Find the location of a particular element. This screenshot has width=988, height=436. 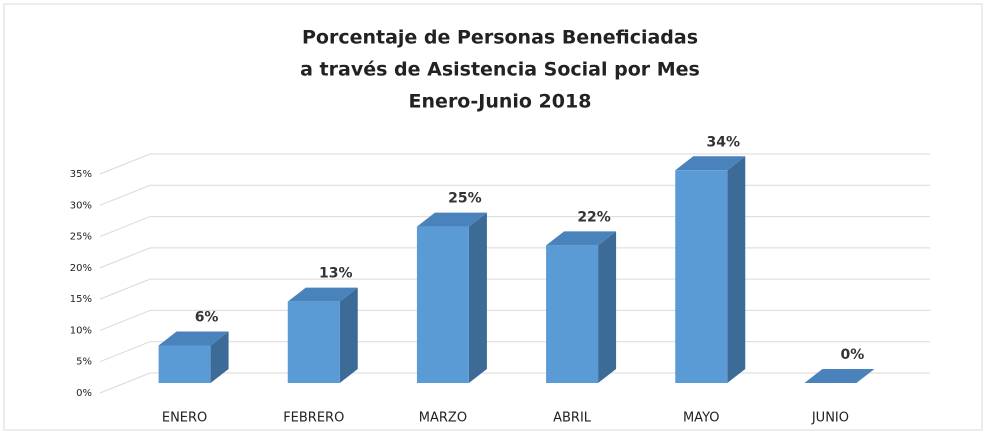

value-label: 6% is located at coordinates (207, 317).